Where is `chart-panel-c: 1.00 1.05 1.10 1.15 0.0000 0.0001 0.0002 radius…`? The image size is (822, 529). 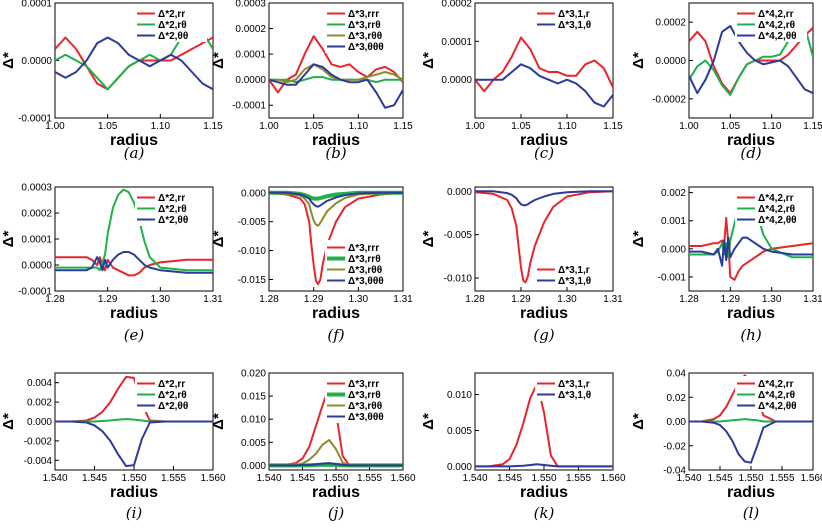 chart-panel-c: 1.00 1.05 1.10 1.15 0.0000 0.0001 0.0002 radius… is located at coordinates (521, 81).